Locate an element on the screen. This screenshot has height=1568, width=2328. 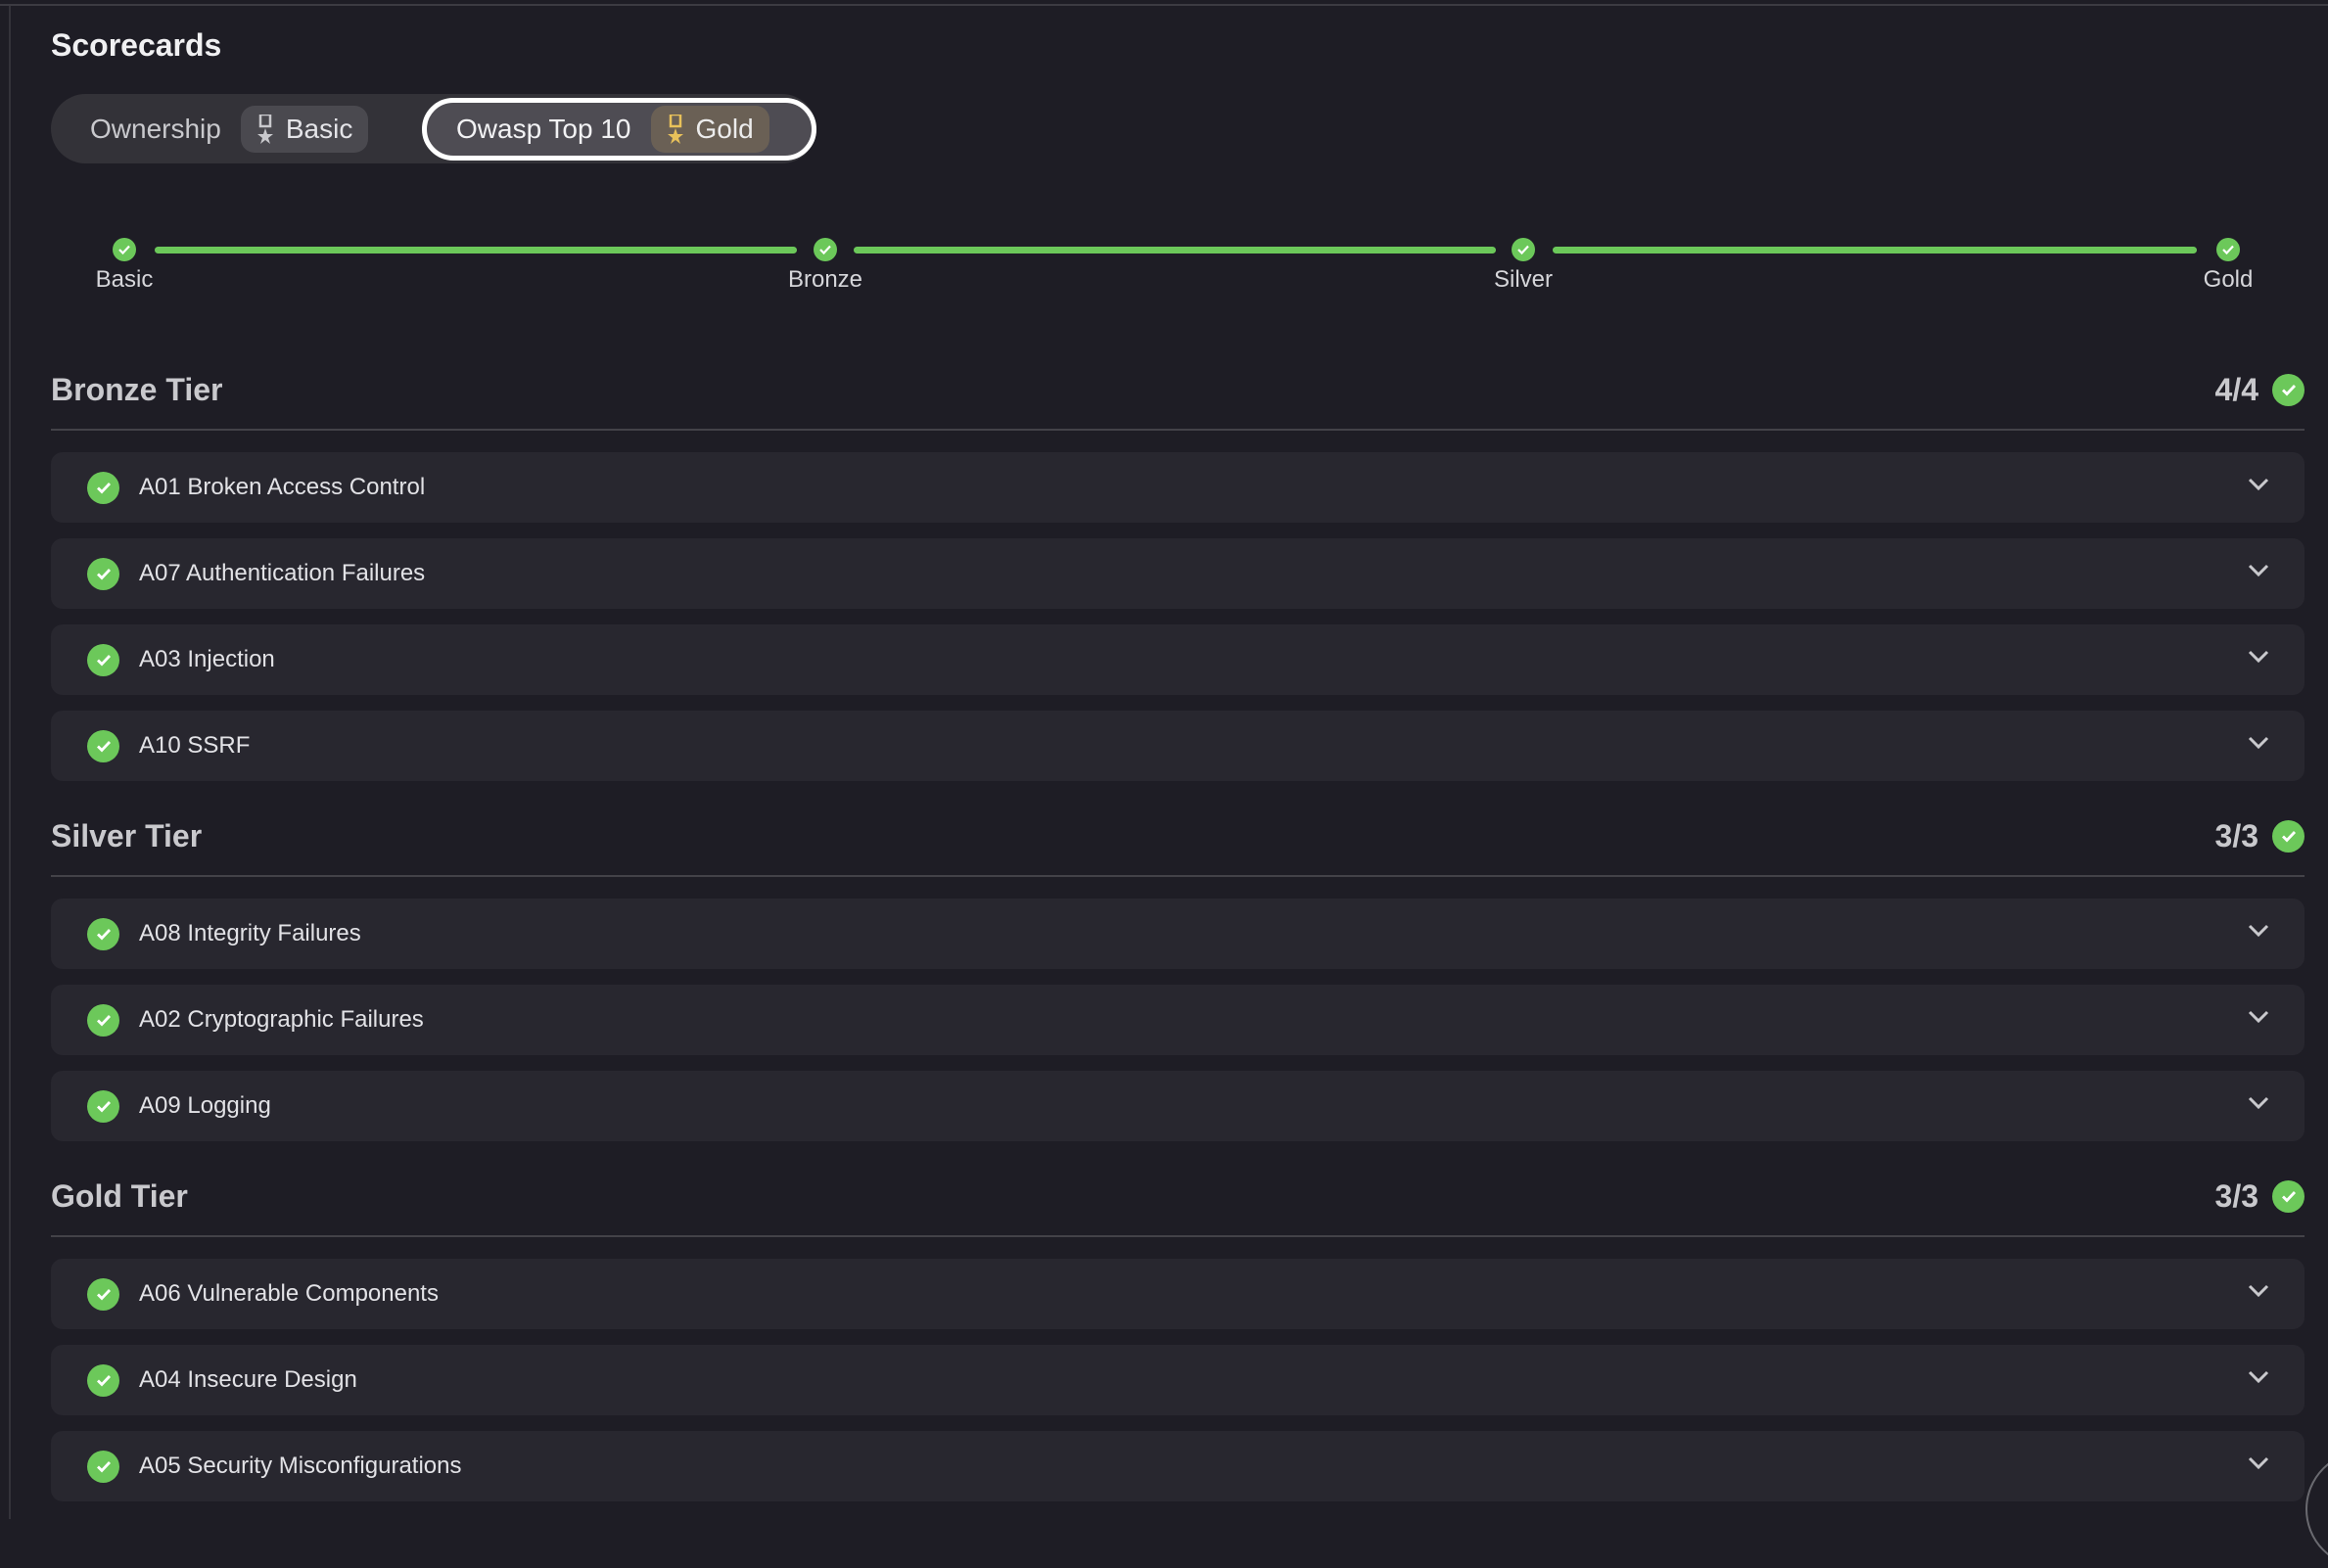
tier-header: Gold Tier 3/3 is located at coordinates (1178, 1189).